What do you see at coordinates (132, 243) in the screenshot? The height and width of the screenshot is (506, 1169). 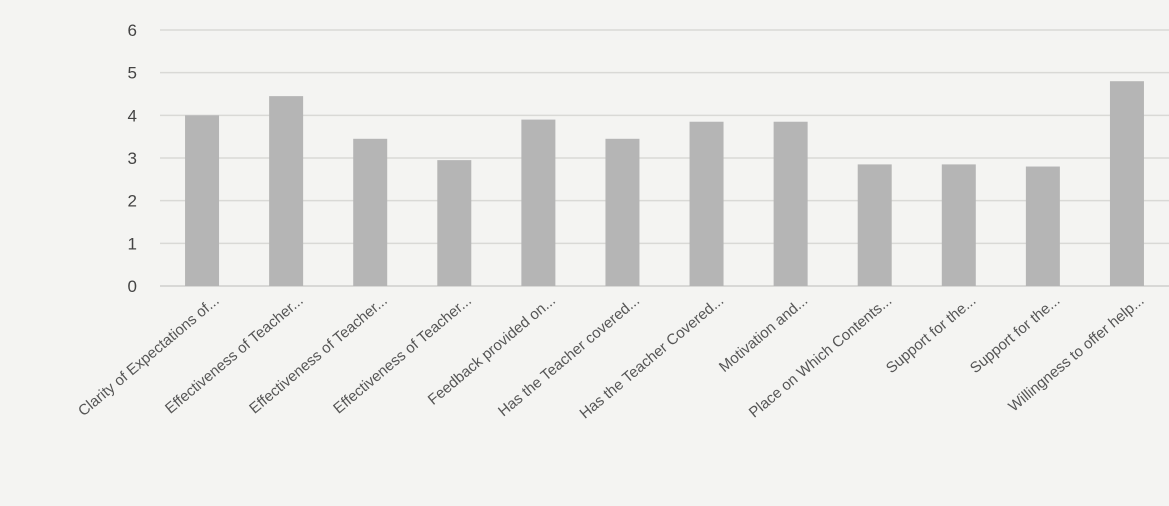 I see `y-tick-label: 1` at bounding box center [132, 243].